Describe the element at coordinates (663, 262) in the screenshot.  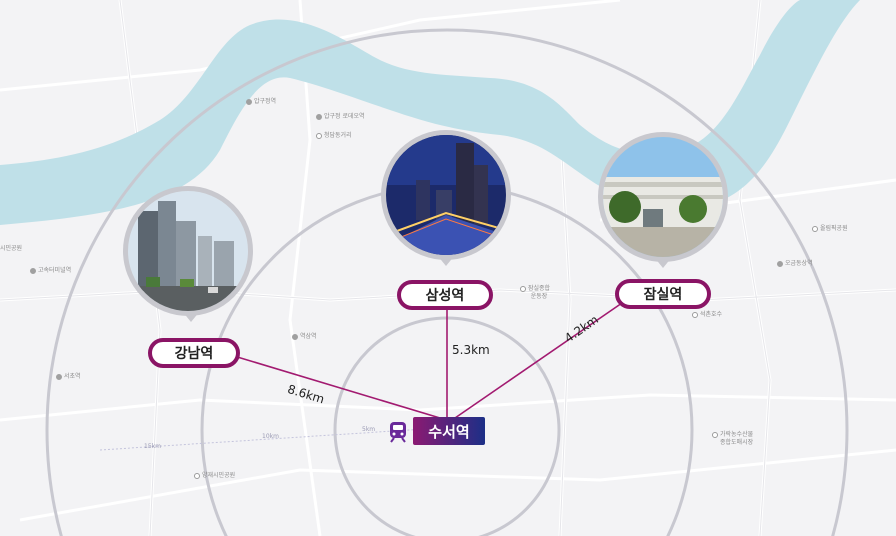
I see `jamsil-pointer` at that location.